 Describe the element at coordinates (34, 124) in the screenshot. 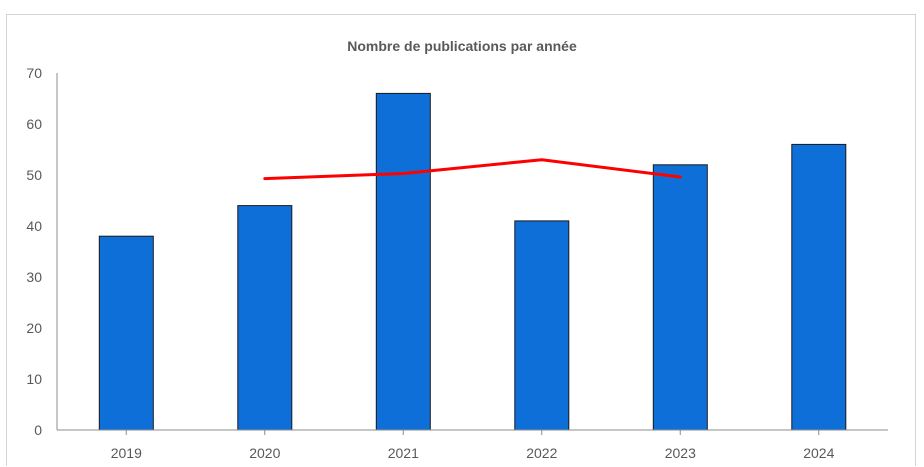

I see `y-tick-label-60: 60` at that location.